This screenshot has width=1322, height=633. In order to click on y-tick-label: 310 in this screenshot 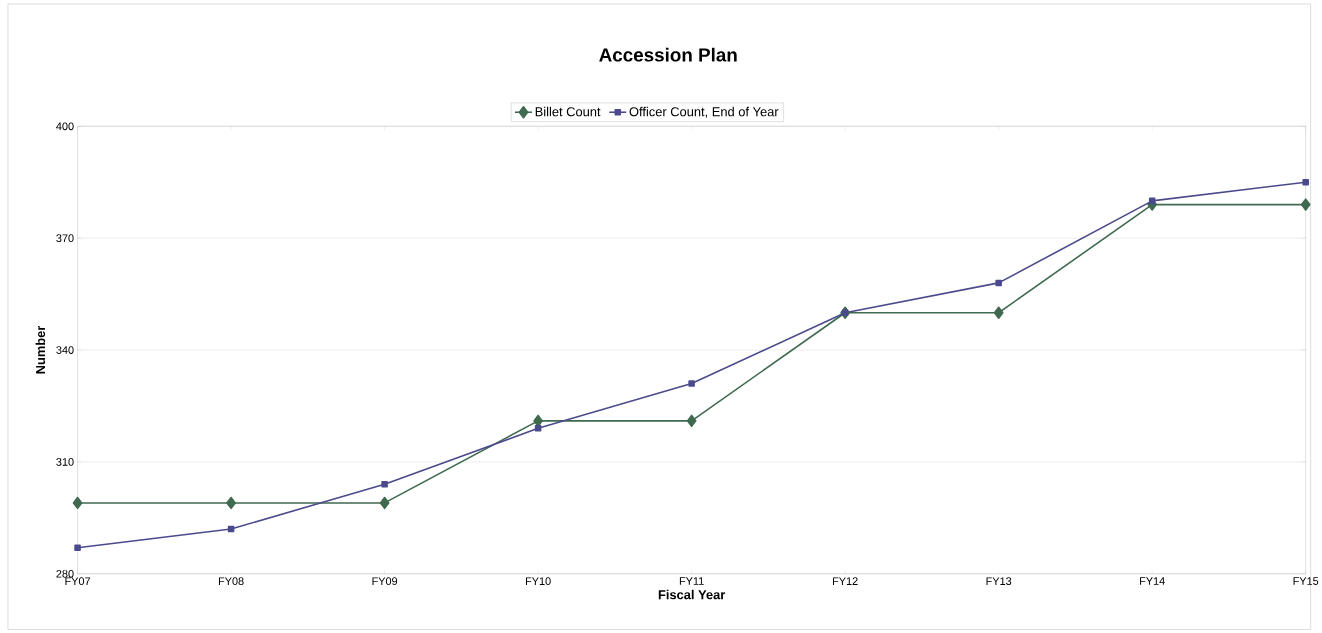, I will do `click(65, 461)`.